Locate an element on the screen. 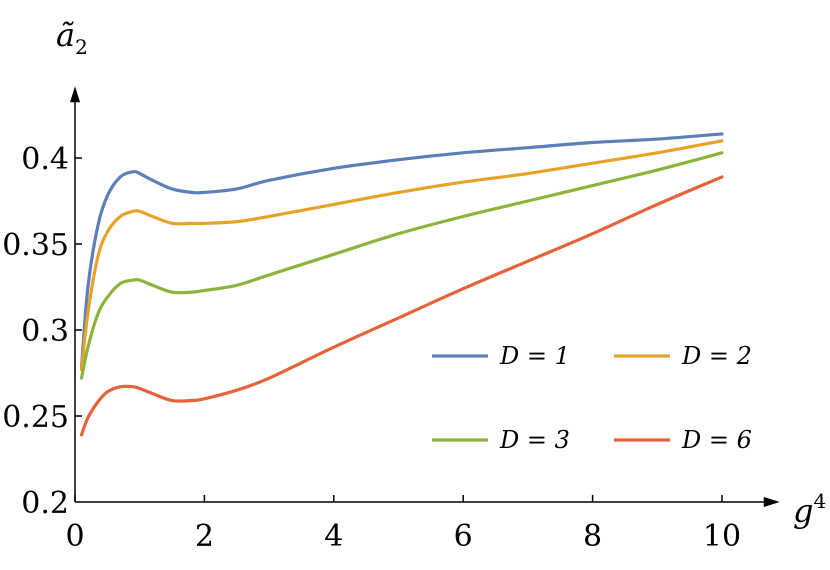  legend-item: D = 6 is located at coordinates (683, 440).